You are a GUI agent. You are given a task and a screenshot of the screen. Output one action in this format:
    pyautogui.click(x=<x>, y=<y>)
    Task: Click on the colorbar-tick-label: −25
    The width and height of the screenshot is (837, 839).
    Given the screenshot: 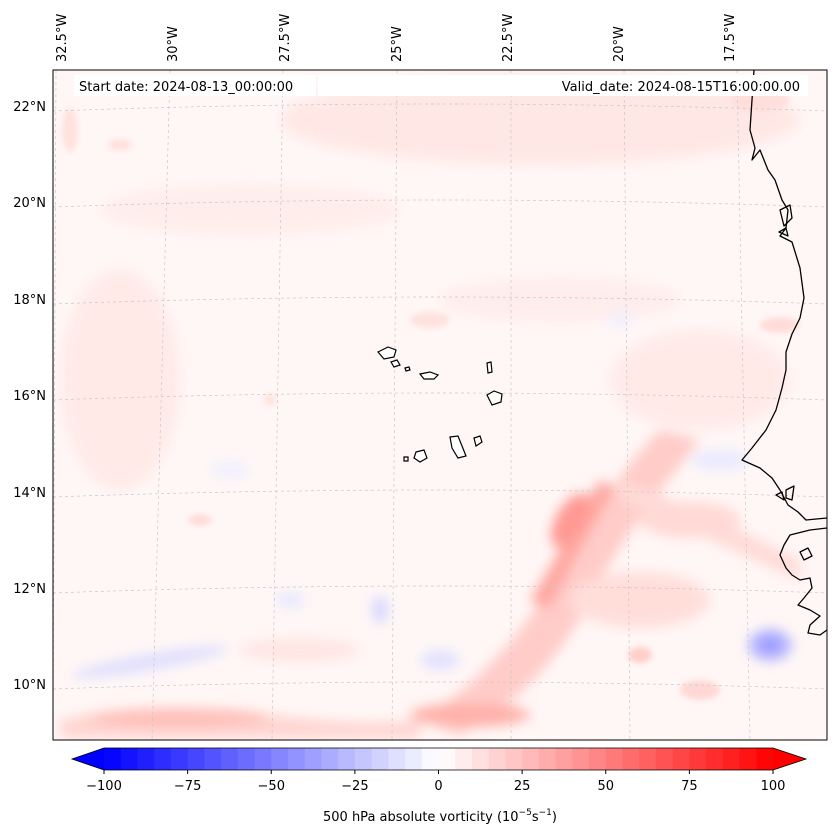 What is the action you would take?
    pyautogui.click(x=354, y=786)
    